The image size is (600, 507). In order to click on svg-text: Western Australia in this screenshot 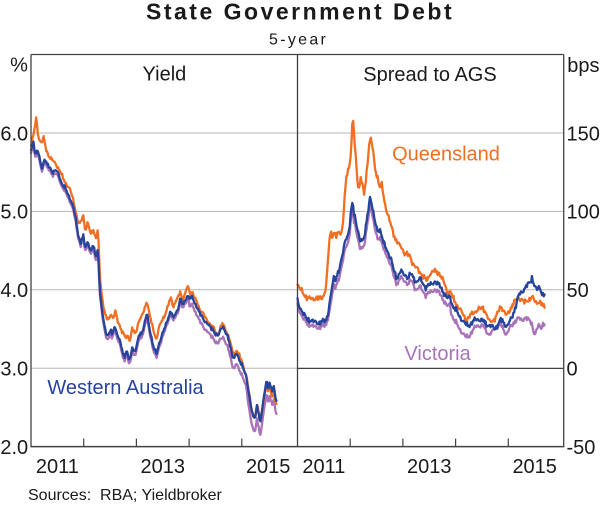, I will do `click(125, 388)`.